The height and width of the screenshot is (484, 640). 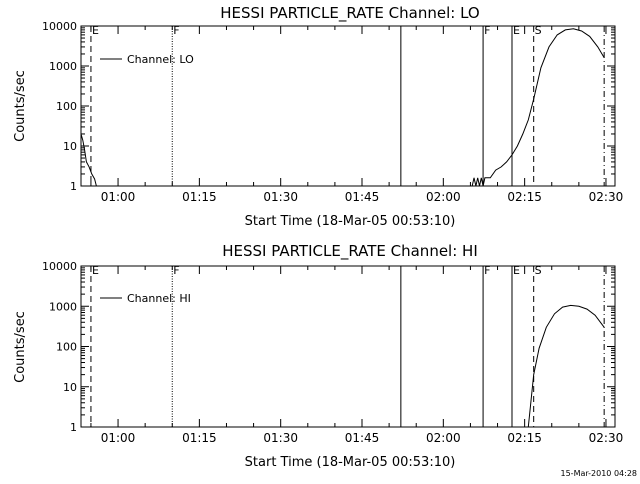 What do you see at coordinates (350, 251) in the screenshot?
I see `chart-title: HESSI PARTICLE_RATE Channel: HI` at bounding box center [350, 251].